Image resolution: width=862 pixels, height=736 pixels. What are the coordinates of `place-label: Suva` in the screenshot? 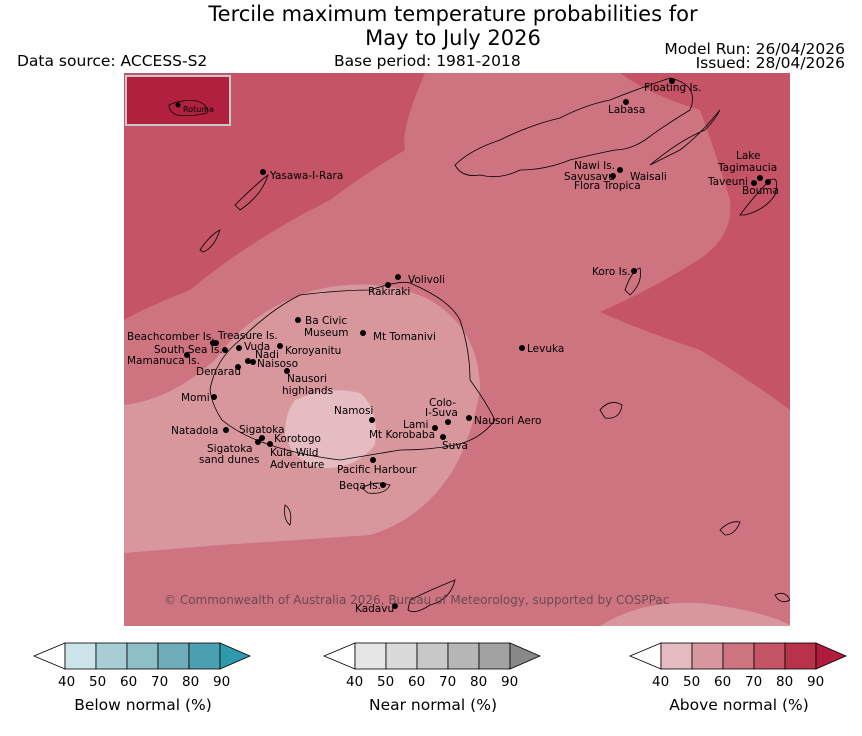 It's located at (455, 446).